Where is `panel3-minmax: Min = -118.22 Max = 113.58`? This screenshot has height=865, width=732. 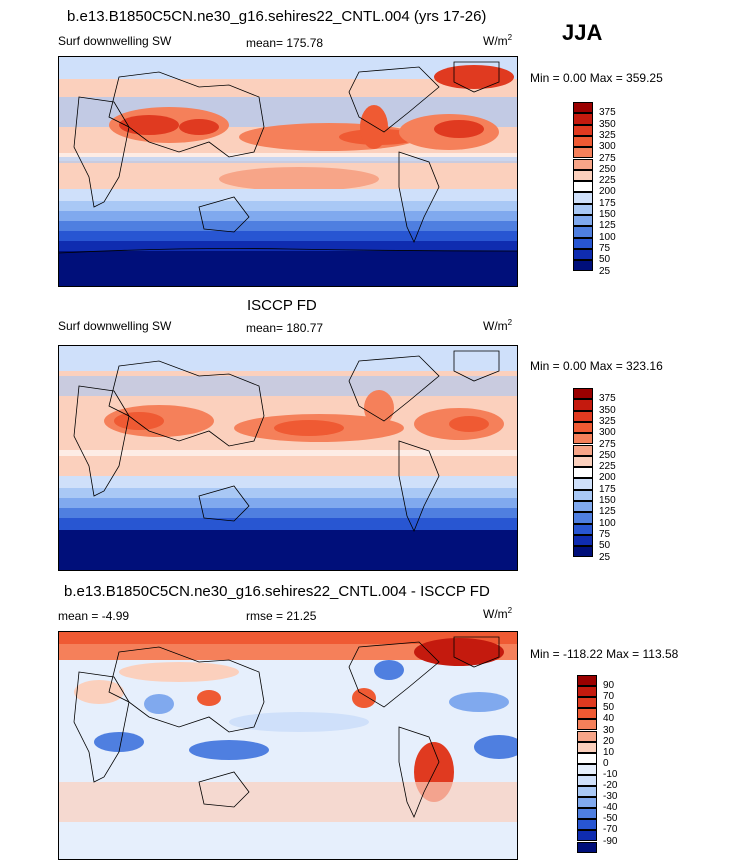 panel3-minmax: Min = -118.22 Max = 113.58 is located at coordinates (604, 654).